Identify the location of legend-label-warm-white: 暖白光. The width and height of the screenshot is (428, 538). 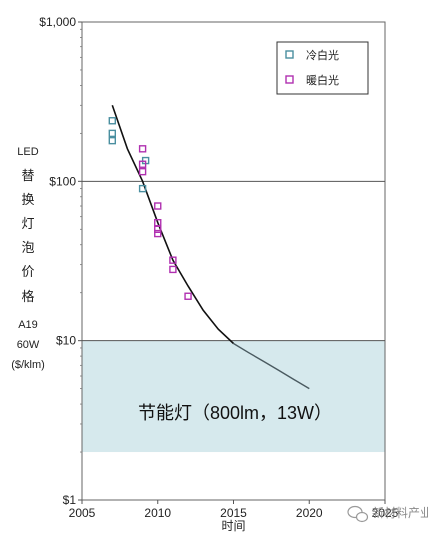
(322, 80).